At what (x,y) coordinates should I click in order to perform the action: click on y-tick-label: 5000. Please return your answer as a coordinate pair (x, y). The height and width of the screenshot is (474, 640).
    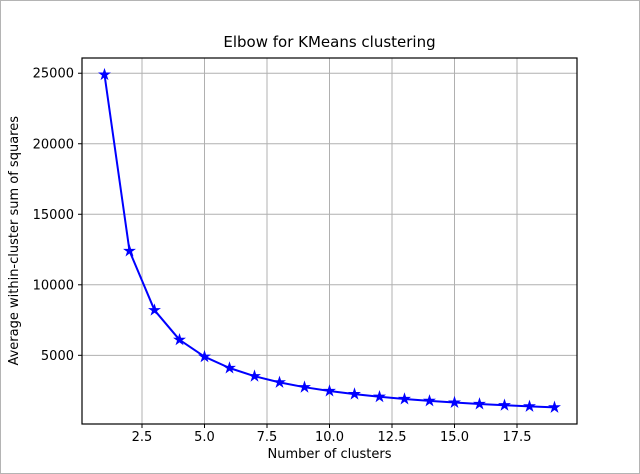
    Looking at the image, I should click on (57, 356).